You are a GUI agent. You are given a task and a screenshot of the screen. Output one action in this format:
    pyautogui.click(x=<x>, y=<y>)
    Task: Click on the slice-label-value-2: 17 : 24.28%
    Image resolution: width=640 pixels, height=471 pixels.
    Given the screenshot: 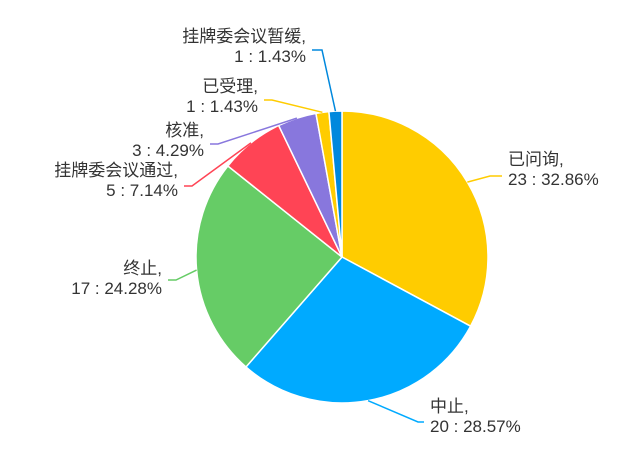 What is the action you would take?
    pyautogui.click(x=116, y=288)
    